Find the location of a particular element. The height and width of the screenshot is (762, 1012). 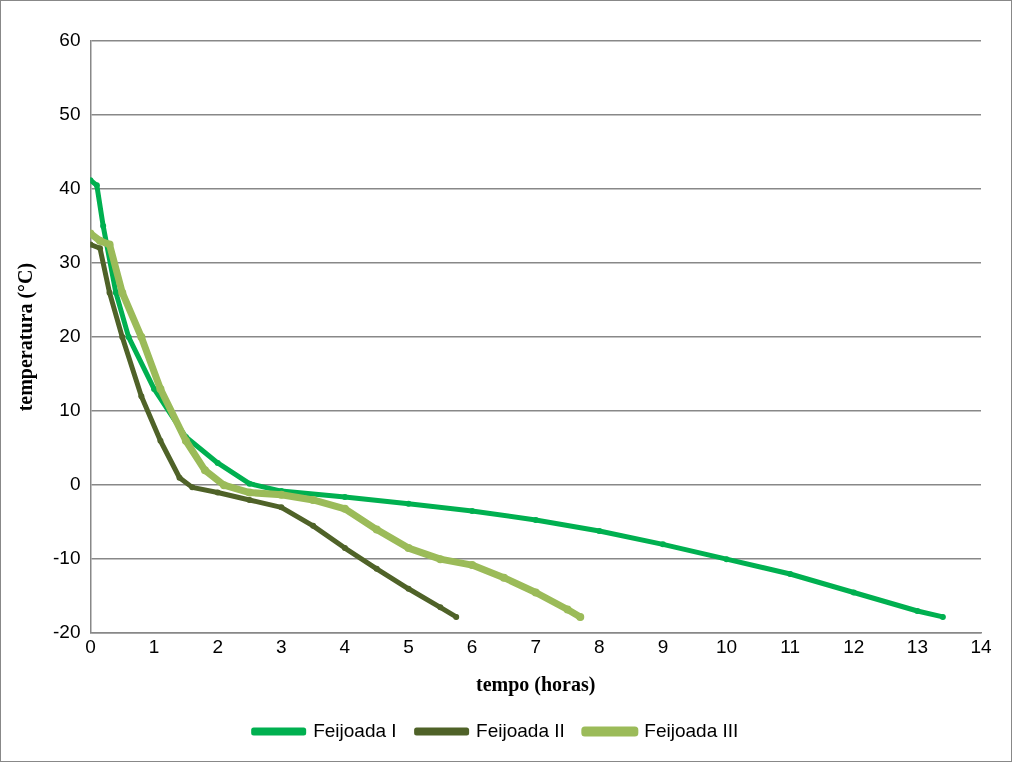

x-tick-label: 3 is located at coordinates (281, 646).